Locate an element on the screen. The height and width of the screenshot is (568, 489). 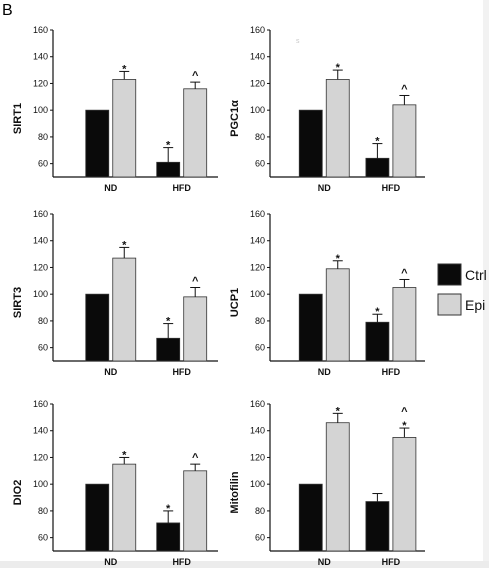
panel-letter: B is located at coordinates (7, 10).